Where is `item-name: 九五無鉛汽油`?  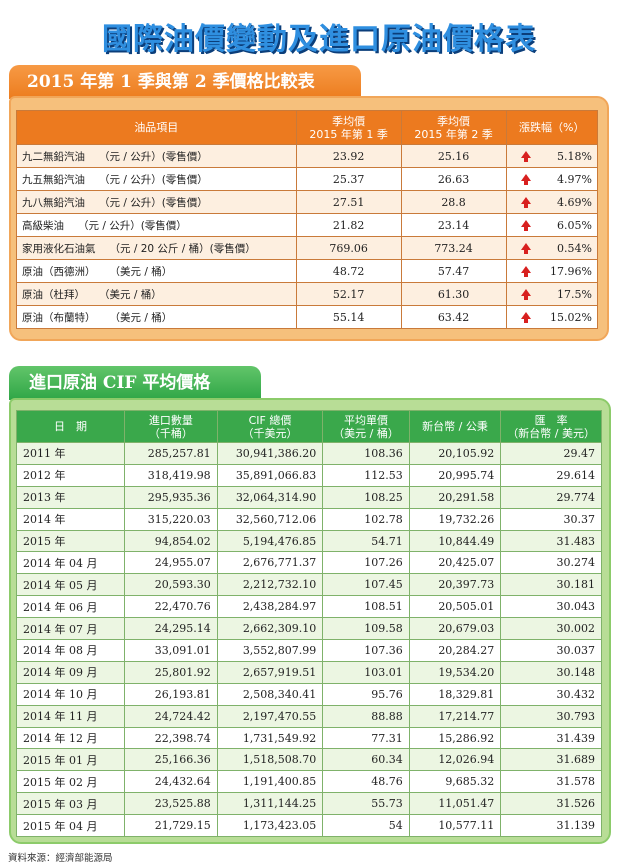 item-name: 九五無鉛汽油 is located at coordinates (53, 179).